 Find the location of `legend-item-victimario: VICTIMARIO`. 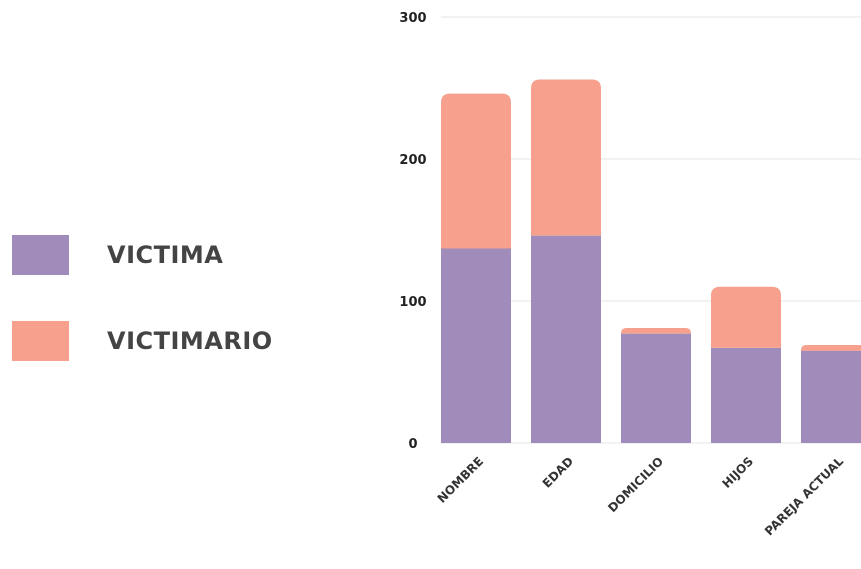

legend-item-victimario: VICTIMARIO is located at coordinates (142, 341).